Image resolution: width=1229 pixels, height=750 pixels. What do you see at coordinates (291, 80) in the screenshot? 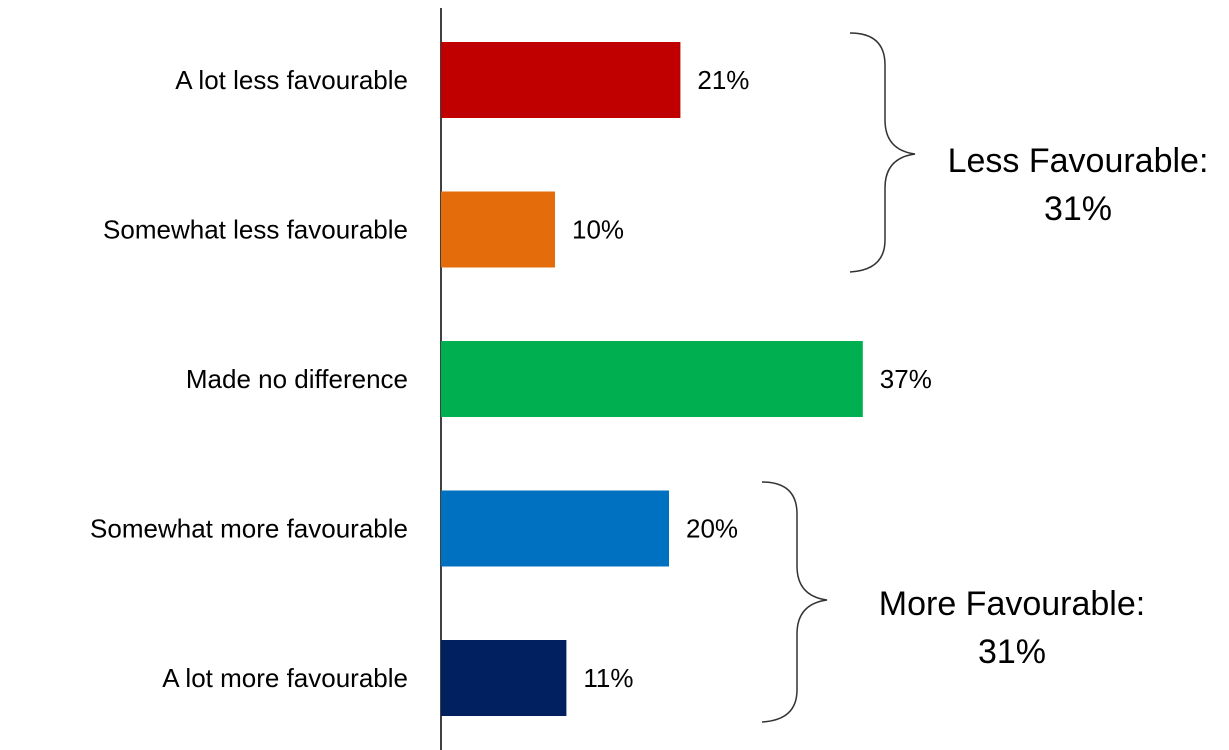
I see `category-label: A lot less favourable` at bounding box center [291, 80].